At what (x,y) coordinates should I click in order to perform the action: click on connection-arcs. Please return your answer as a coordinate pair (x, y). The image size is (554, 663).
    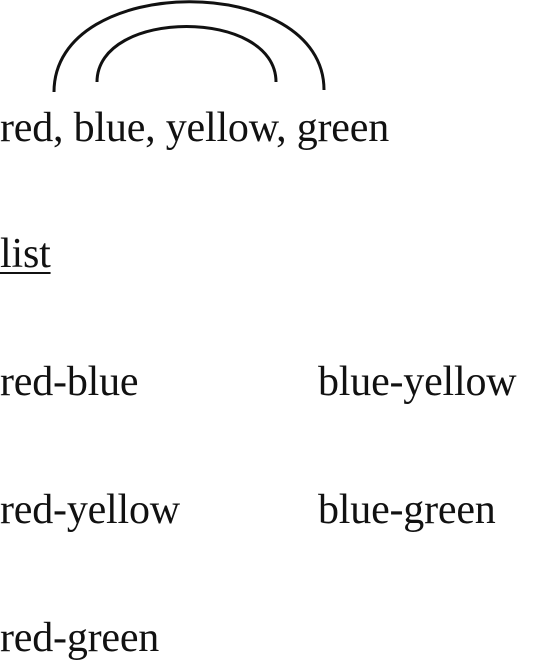
    Looking at the image, I should click on (189, 46).